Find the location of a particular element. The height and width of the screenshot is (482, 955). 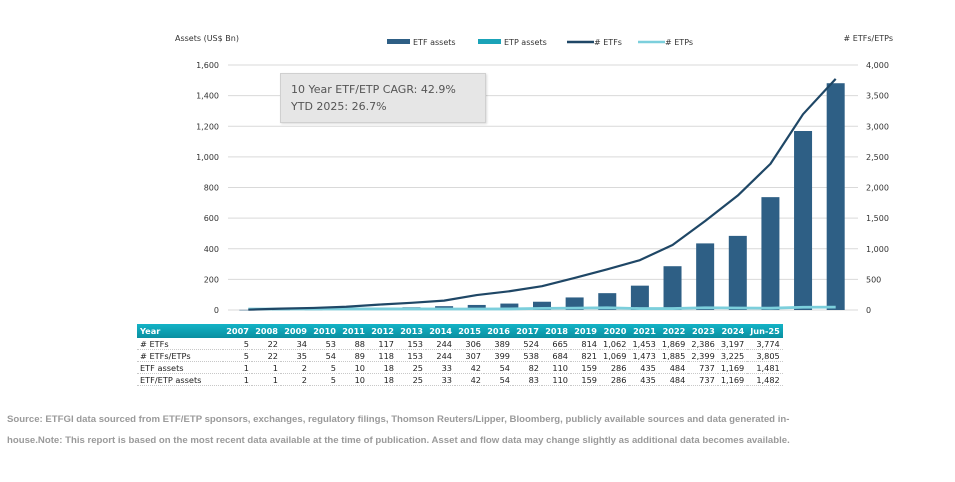

legend-label: # ETFs is located at coordinates (608, 42).